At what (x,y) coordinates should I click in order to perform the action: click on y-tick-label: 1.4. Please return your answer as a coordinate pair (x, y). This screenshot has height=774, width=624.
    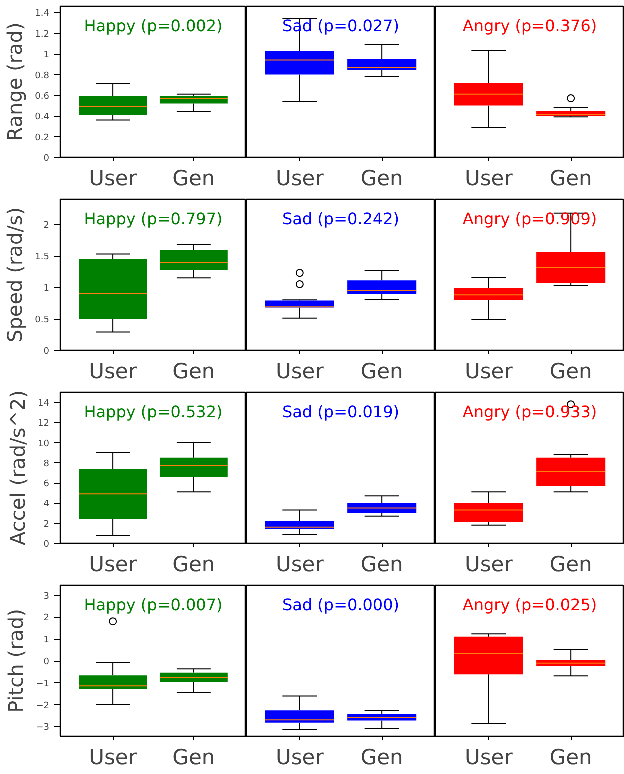
    Looking at the image, I should click on (42, 14).